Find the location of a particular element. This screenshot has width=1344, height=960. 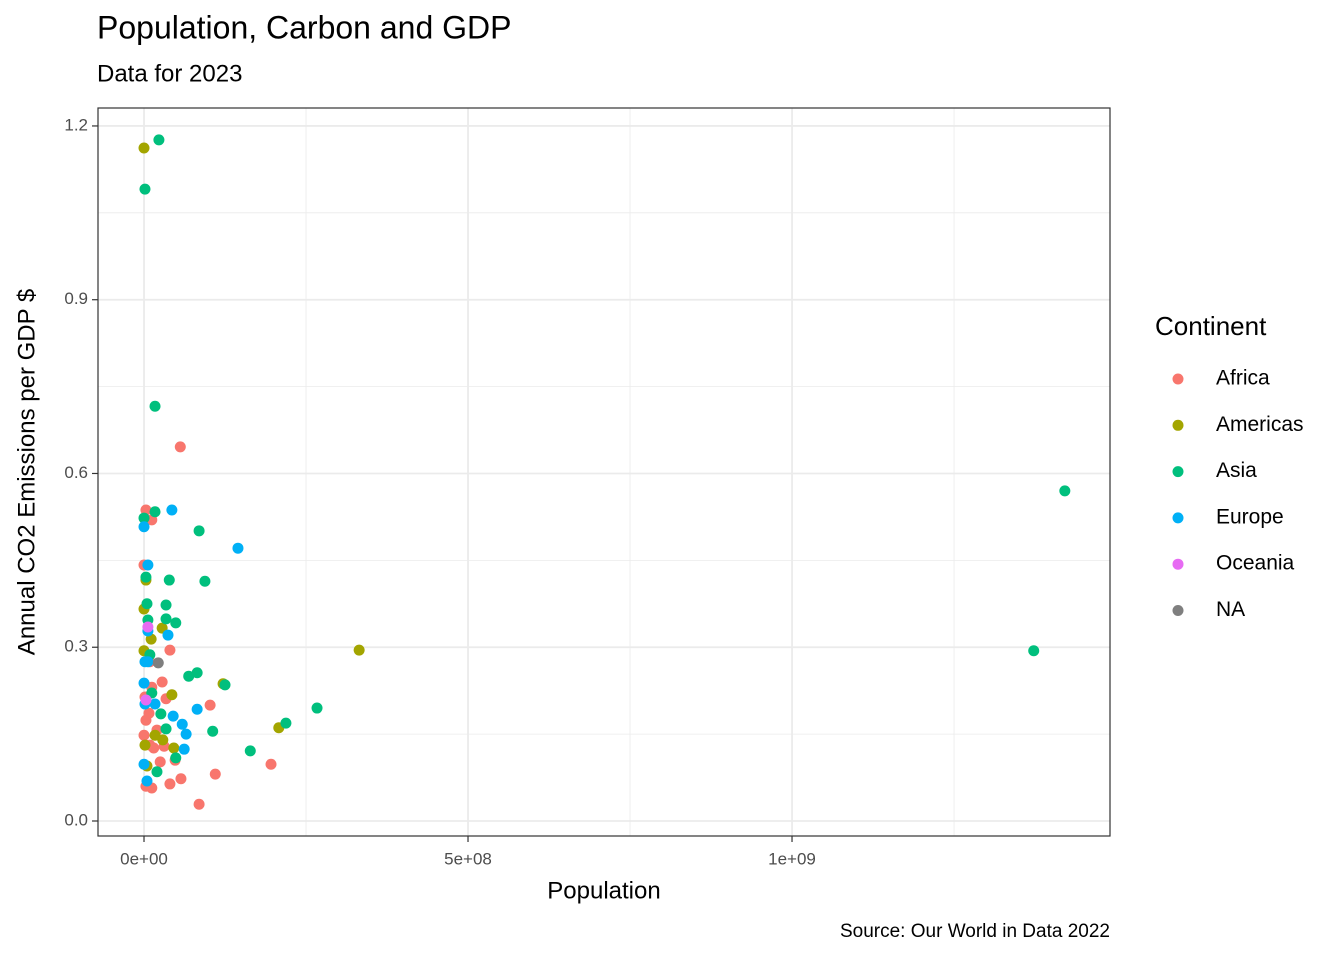

chart-title: Population, Carbon and GDP is located at coordinates (304, 27).